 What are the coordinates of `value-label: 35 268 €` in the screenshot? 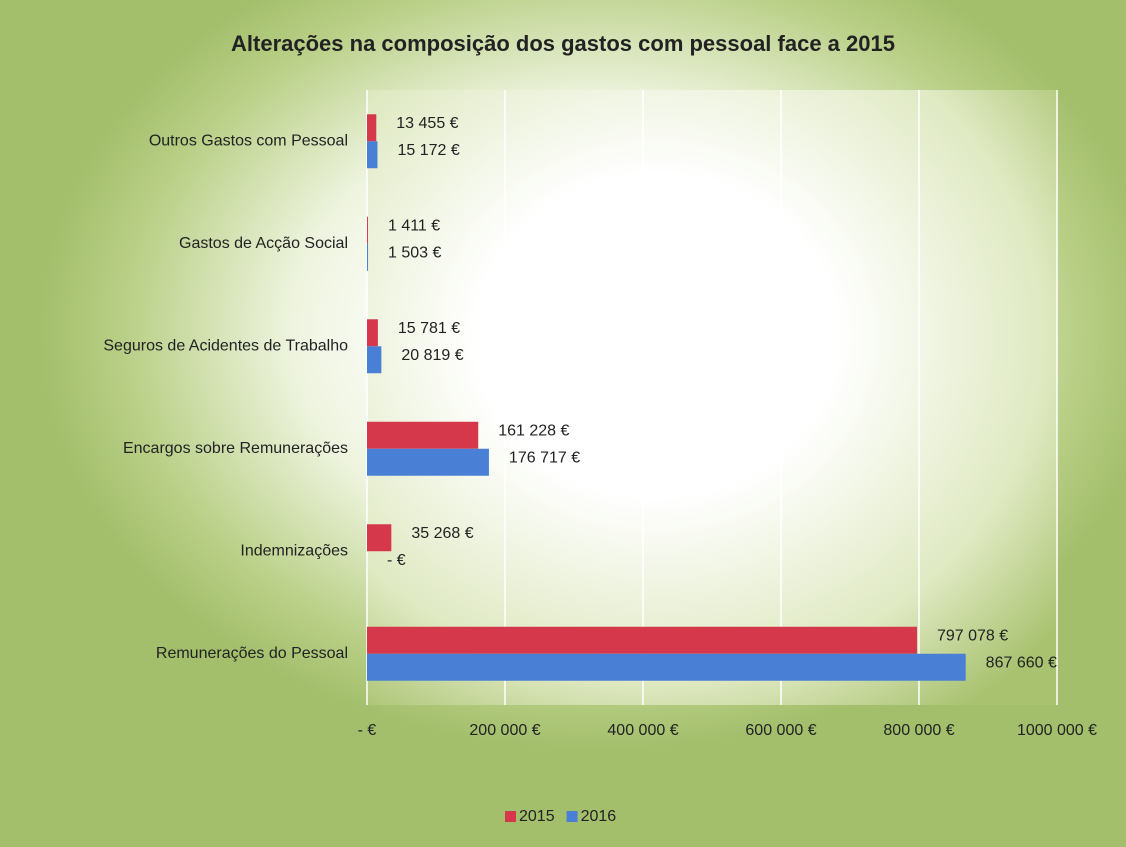 It's located at (442, 533).